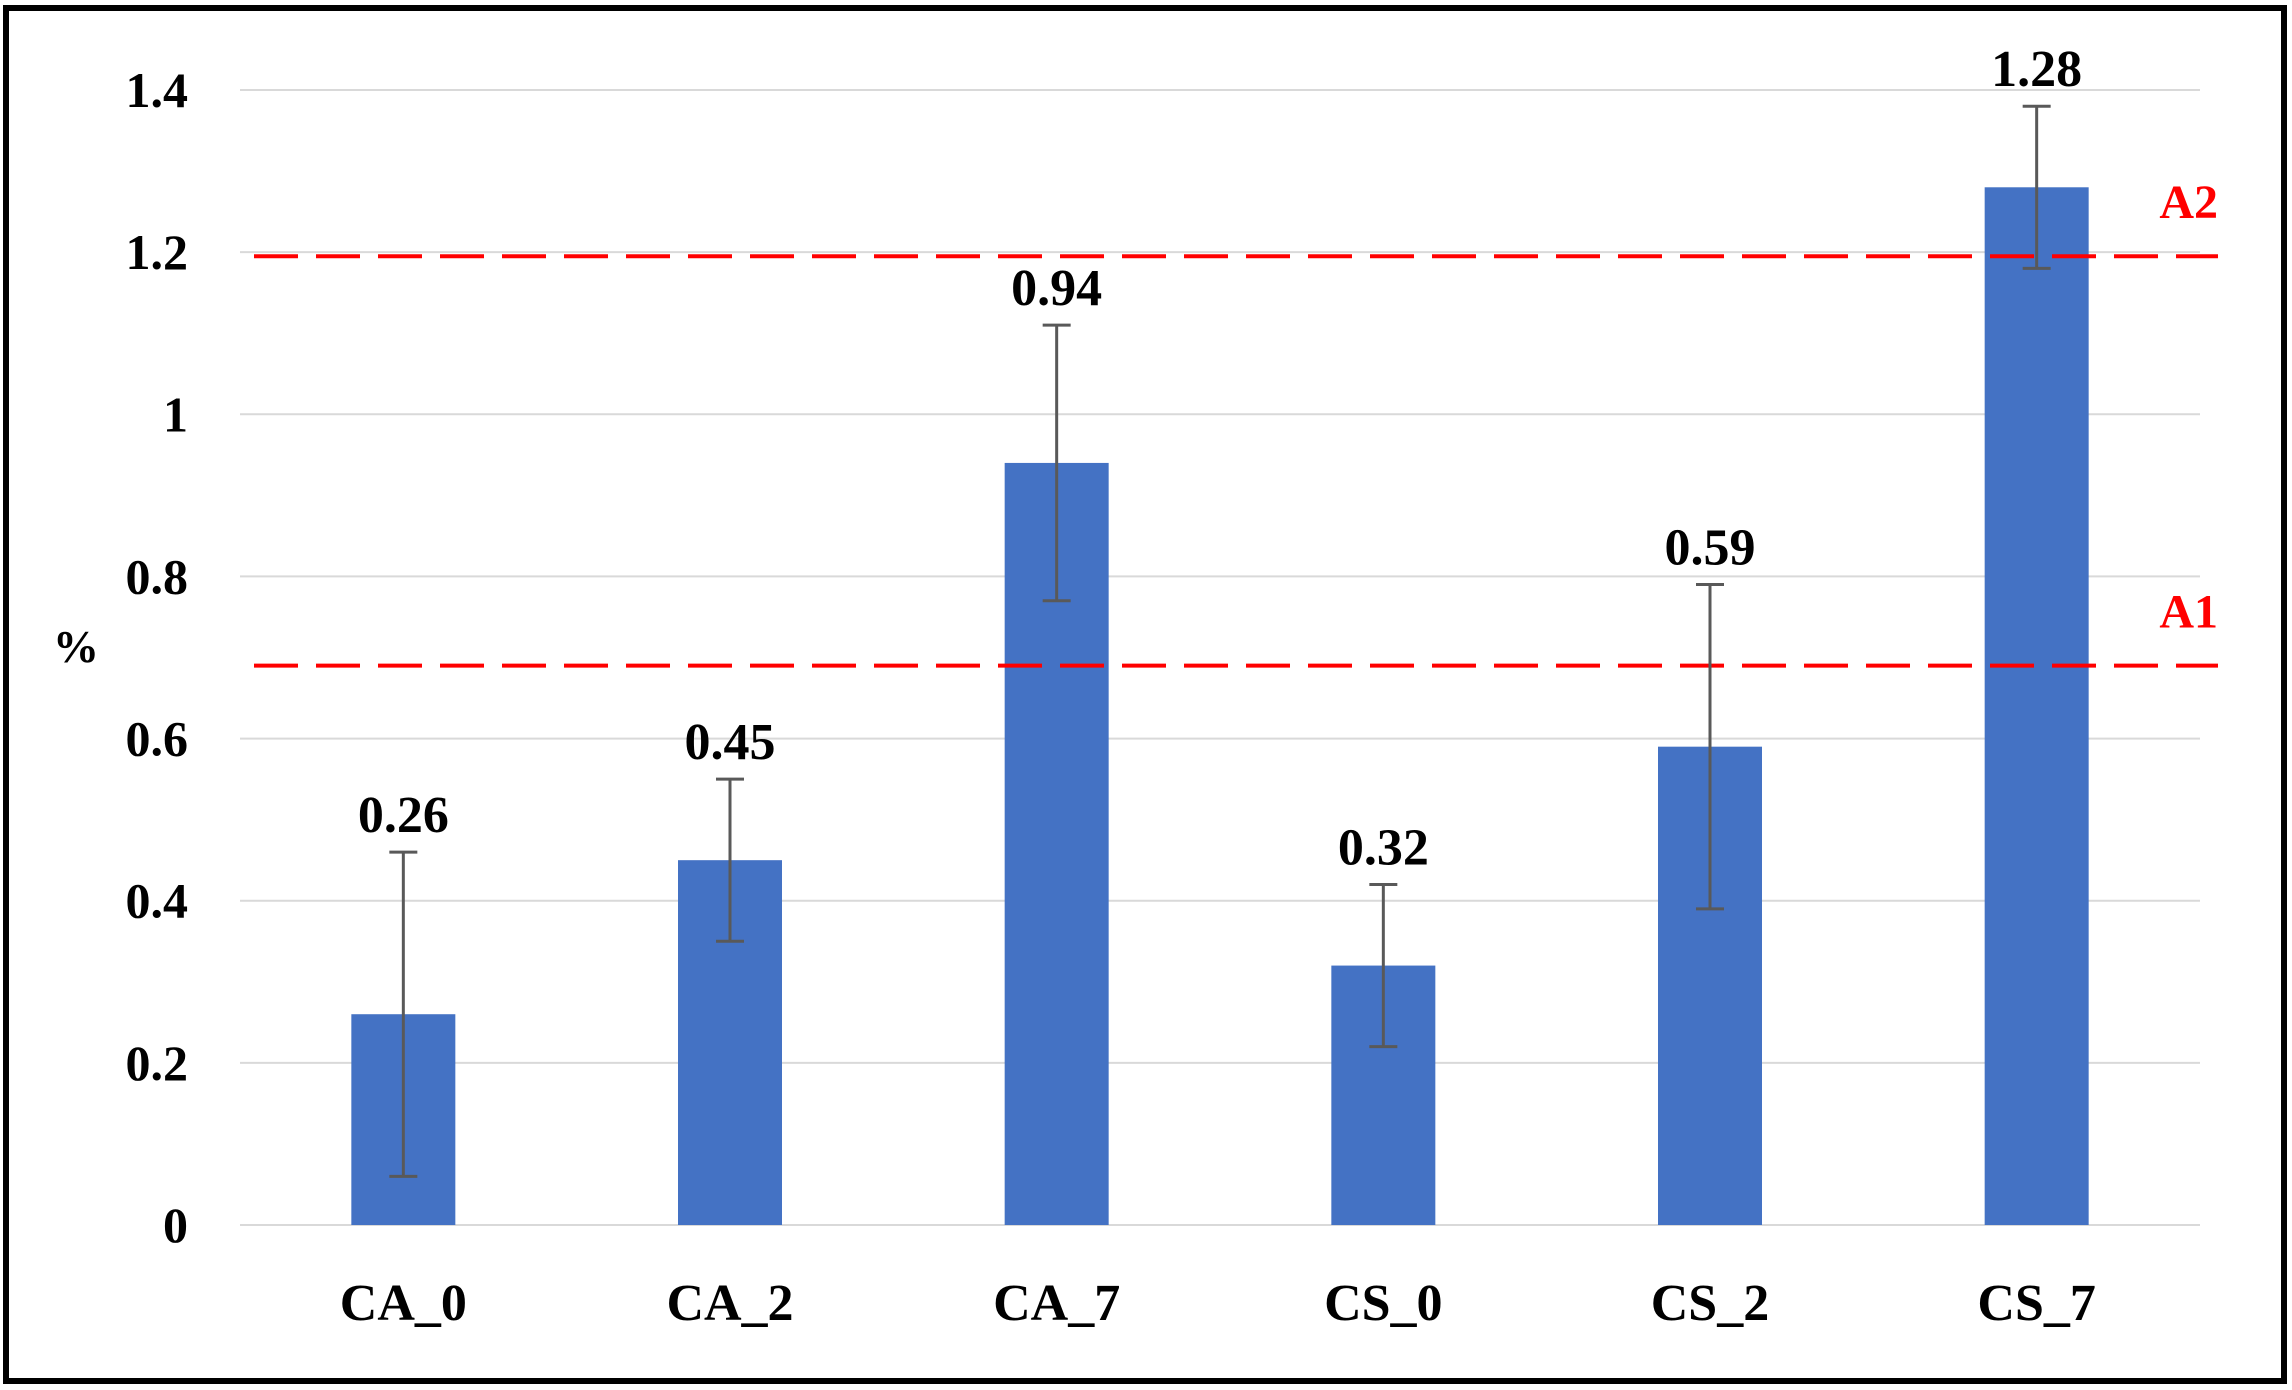 This screenshot has width=2292, height=1390. Describe the element at coordinates (157, 739) in the screenshot. I see `y-tick-label-3: 0.6` at that location.